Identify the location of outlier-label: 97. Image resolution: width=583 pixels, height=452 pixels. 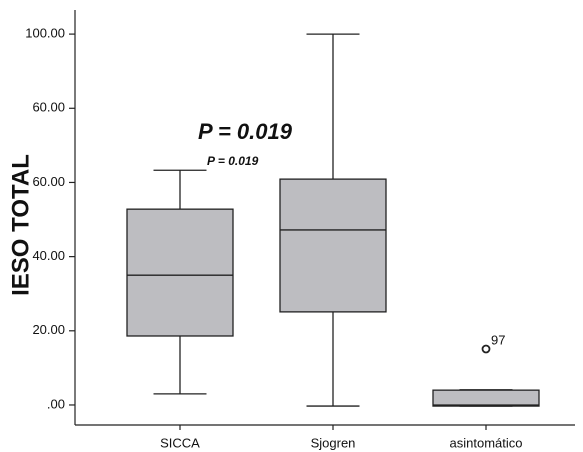
(498, 339).